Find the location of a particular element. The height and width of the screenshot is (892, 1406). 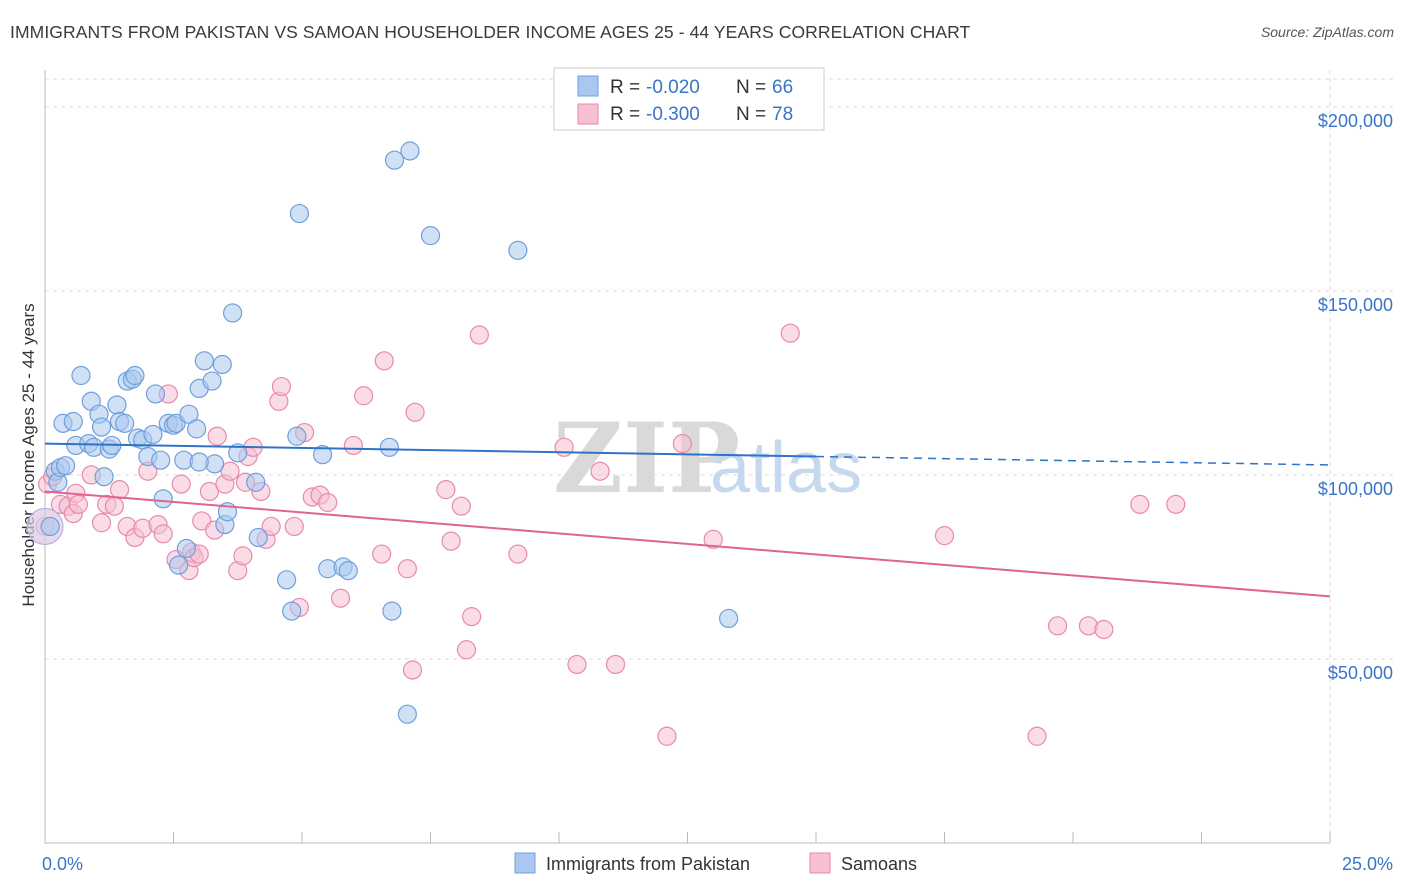

y-tick-label-2: $150,000 is located at coordinates (1355, 305).